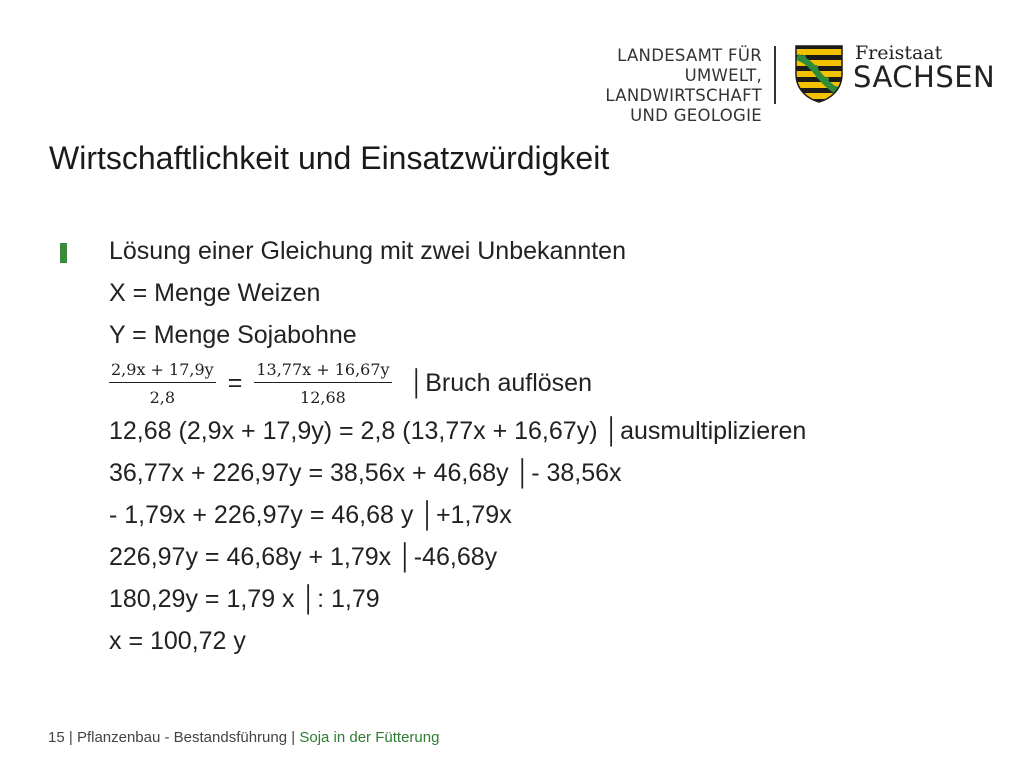  I want to click on equals-sign: =, so click(235, 382).